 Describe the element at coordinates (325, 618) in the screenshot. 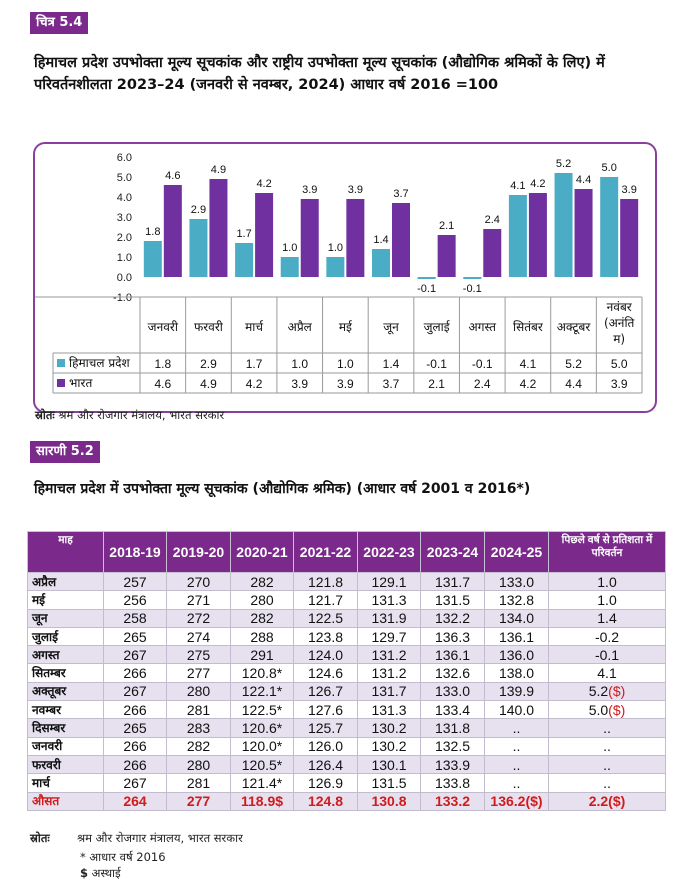

I see `value-cell: 122.5` at that location.